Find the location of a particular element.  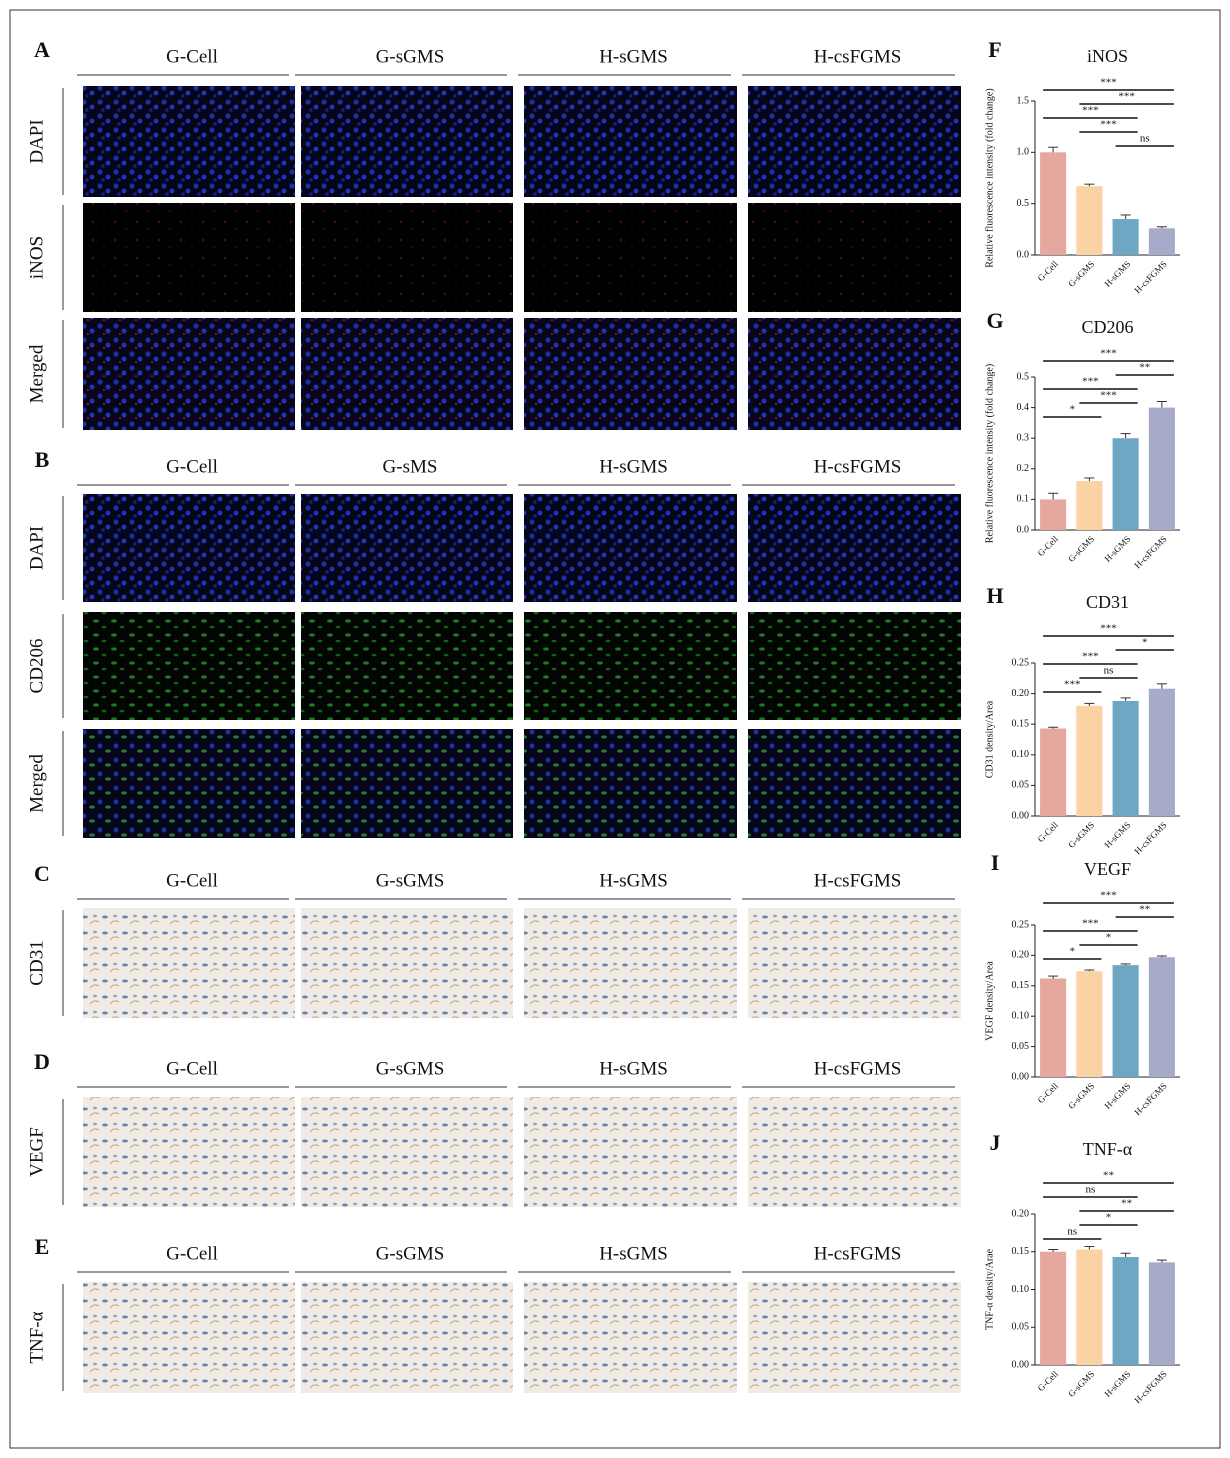

y-tick-label: 0.10 is located at coordinates (1021, 754).